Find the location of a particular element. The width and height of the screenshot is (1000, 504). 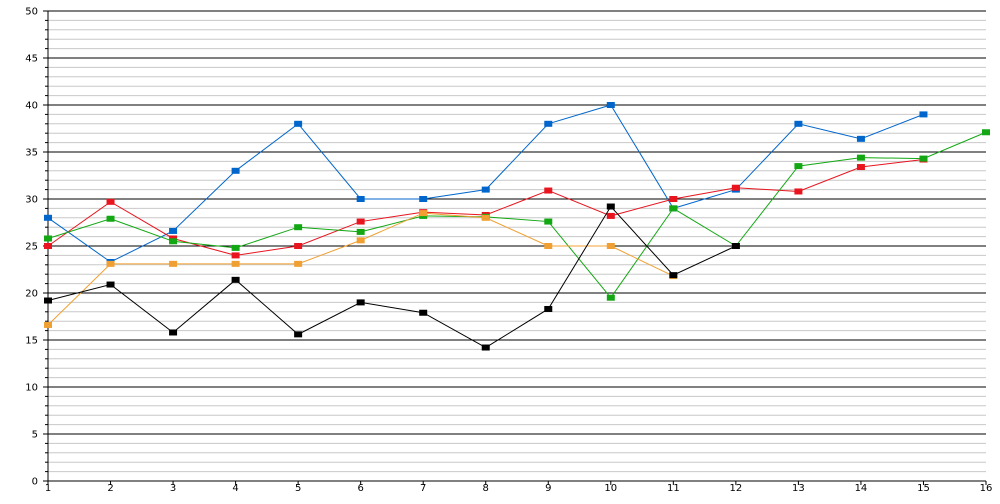

x-tick-label: 6 is located at coordinates (360, 488).